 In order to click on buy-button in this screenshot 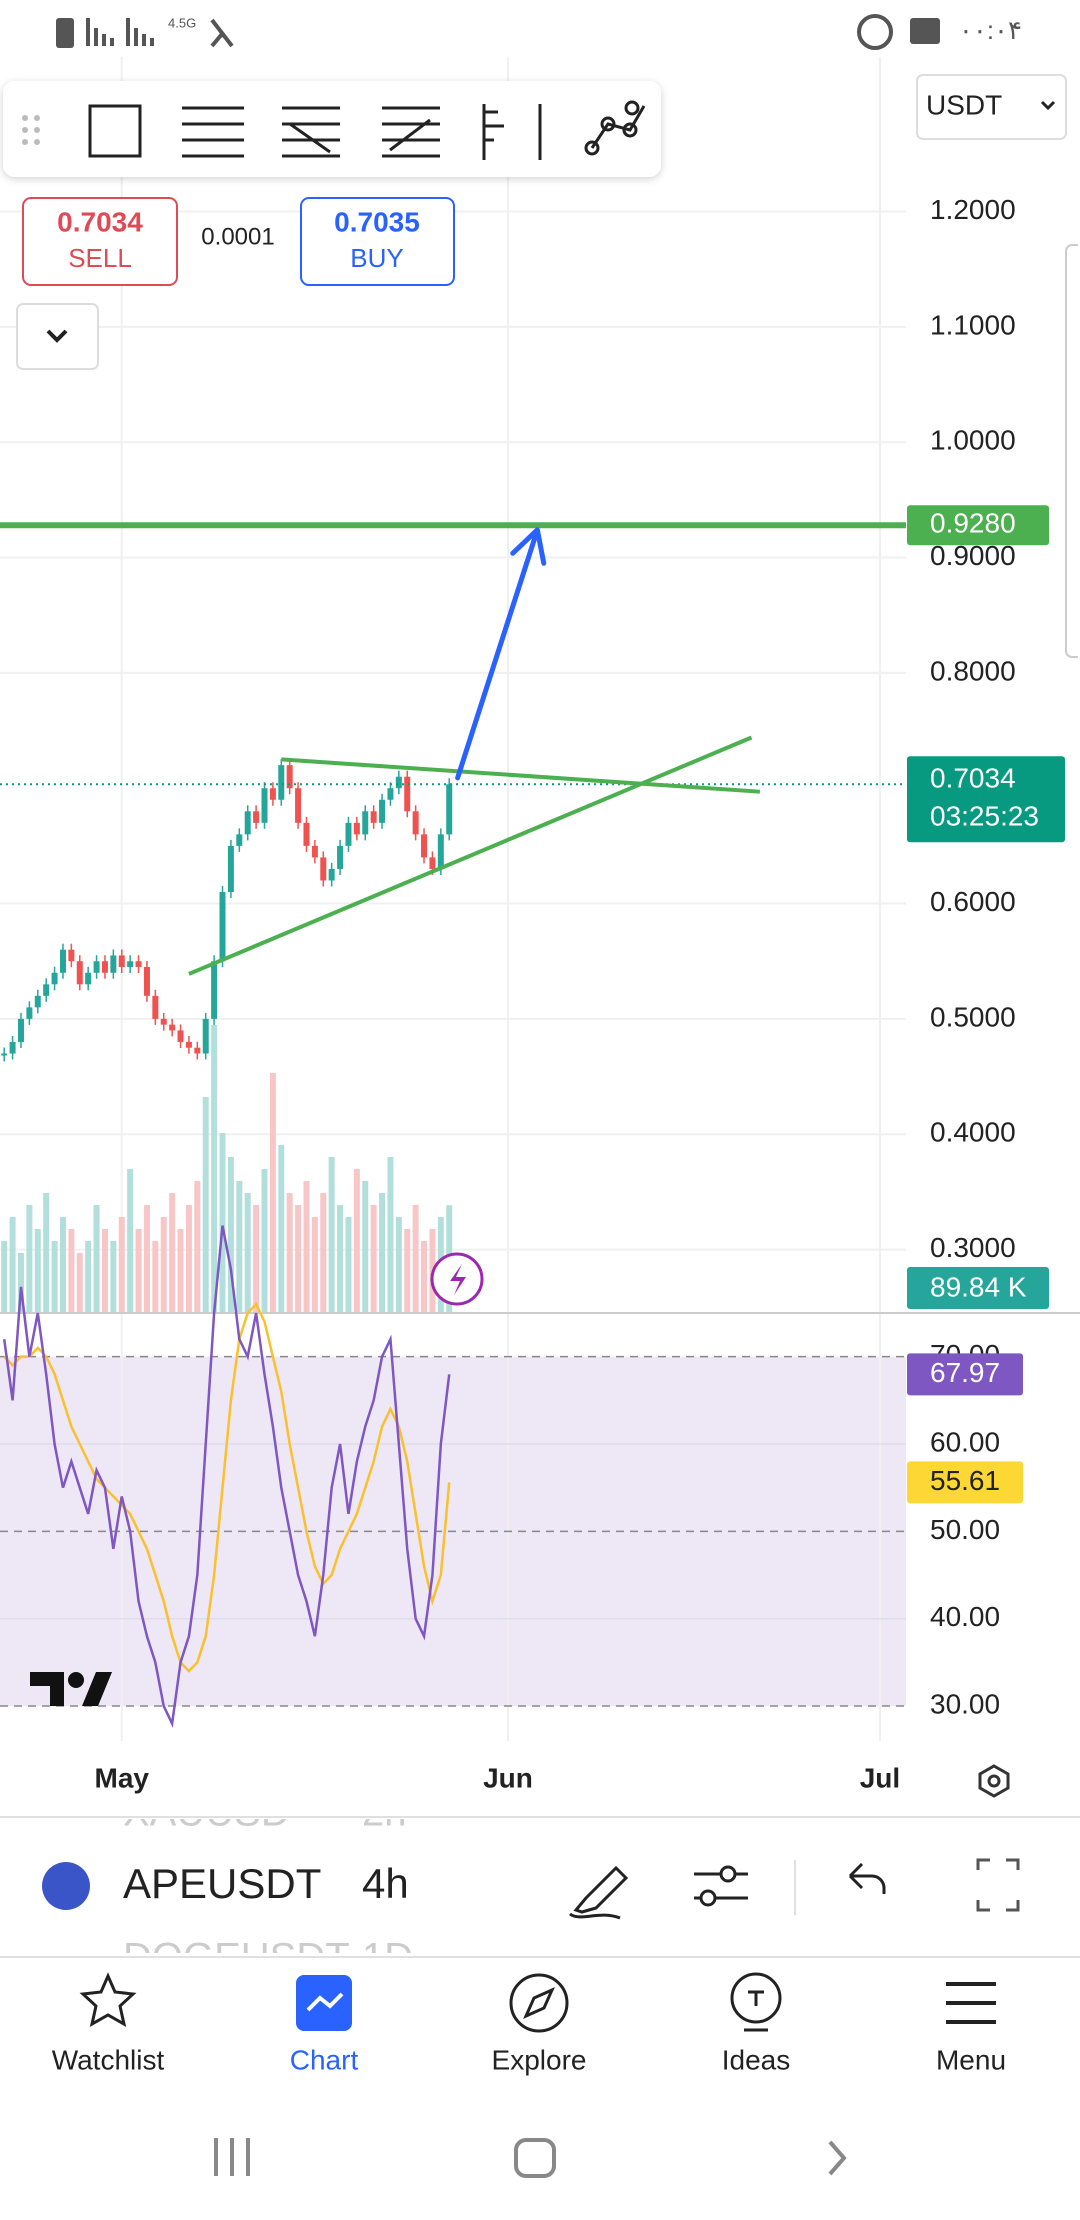, I will do `click(377, 241)`.